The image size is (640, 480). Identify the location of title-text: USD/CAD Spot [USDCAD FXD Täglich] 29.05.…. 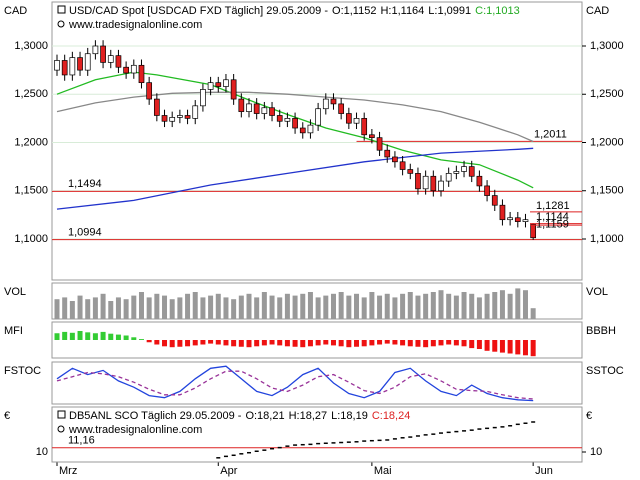
(198, 11).